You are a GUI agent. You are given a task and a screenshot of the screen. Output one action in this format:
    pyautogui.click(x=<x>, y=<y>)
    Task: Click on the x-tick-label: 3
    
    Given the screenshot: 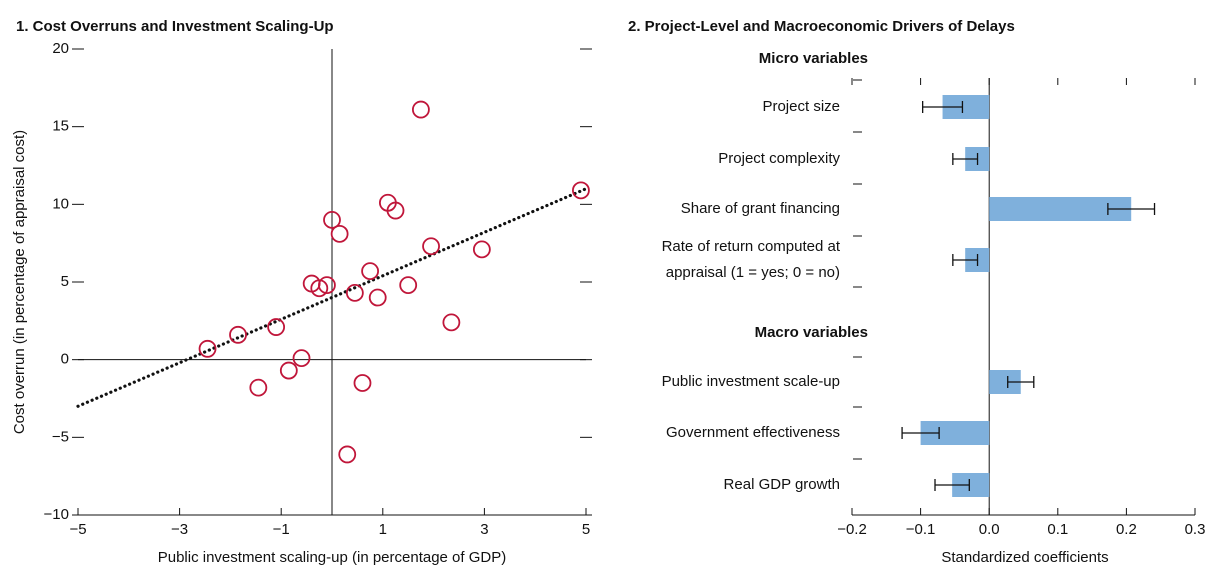 What is the action you would take?
    pyautogui.click(x=484, y=529)
    